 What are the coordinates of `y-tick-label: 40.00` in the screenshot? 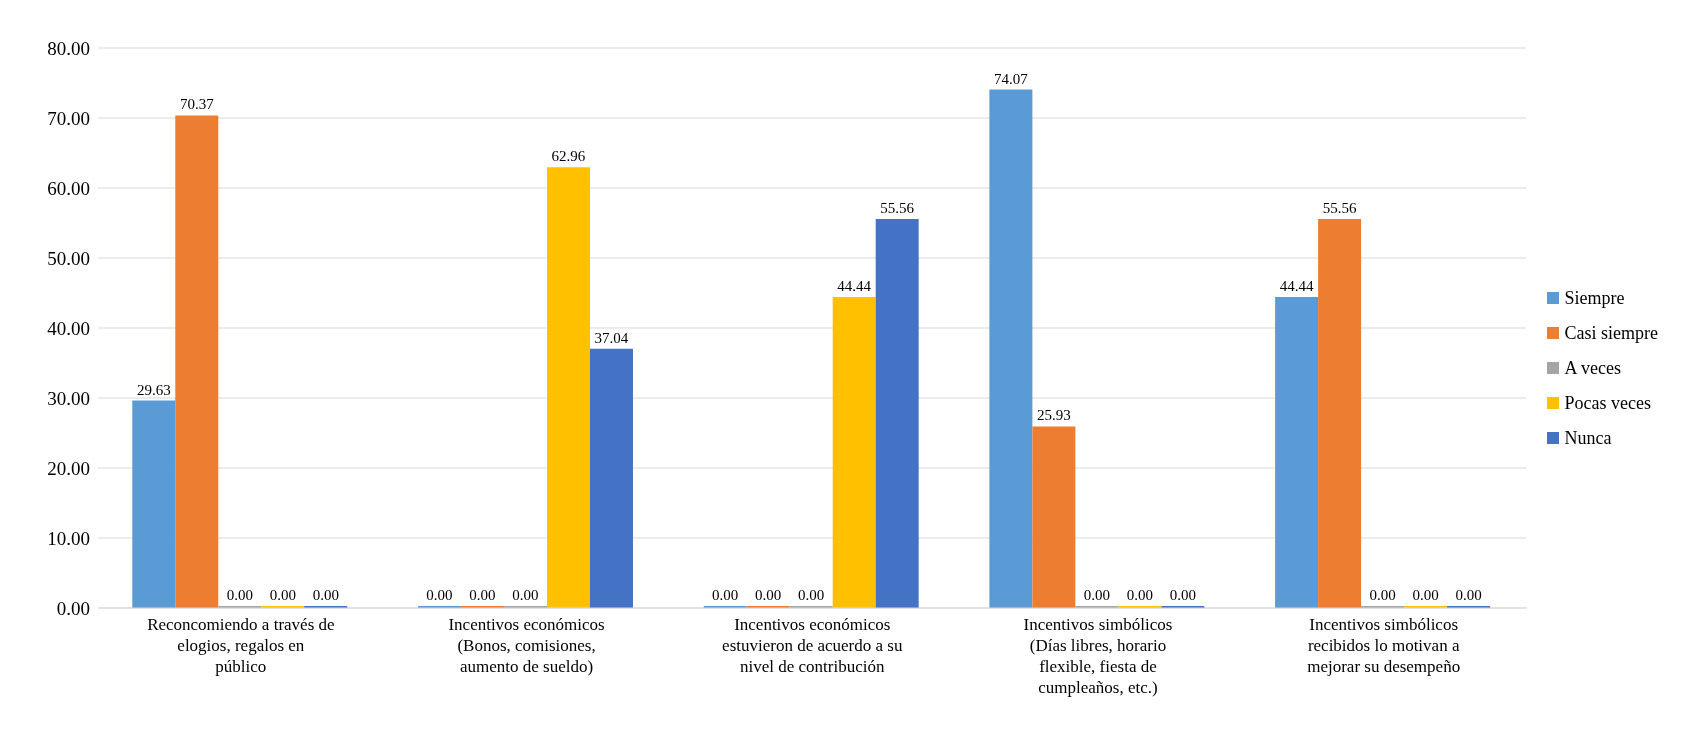 It's located at (68, 328).